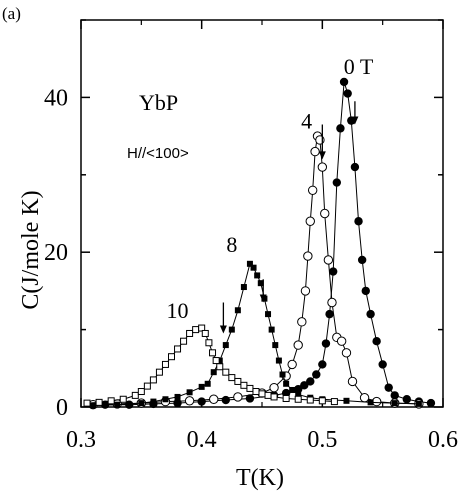  I want to click on y-axis-title: C(J/mole K), so click(31, 249).